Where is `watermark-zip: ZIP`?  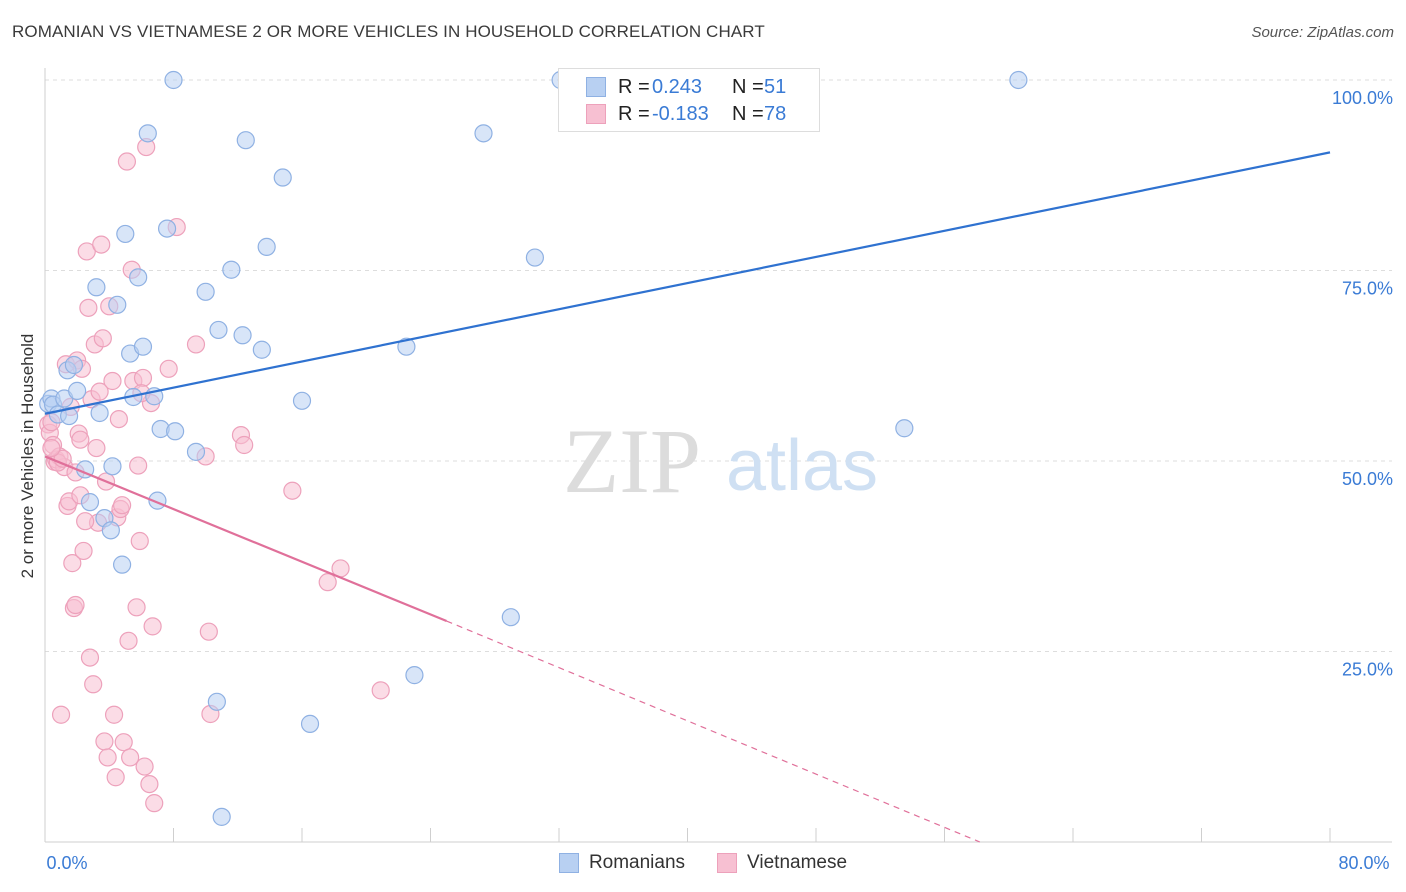 watermark-zip: ZIP is located at coordinates (632, 461).